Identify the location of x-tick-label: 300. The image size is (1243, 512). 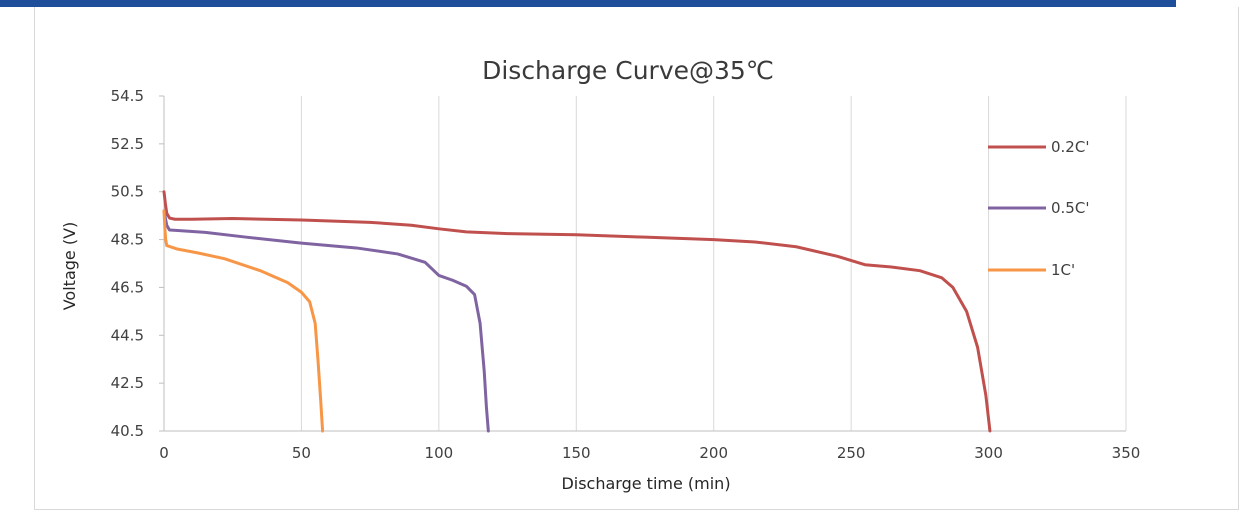
(988, 453).